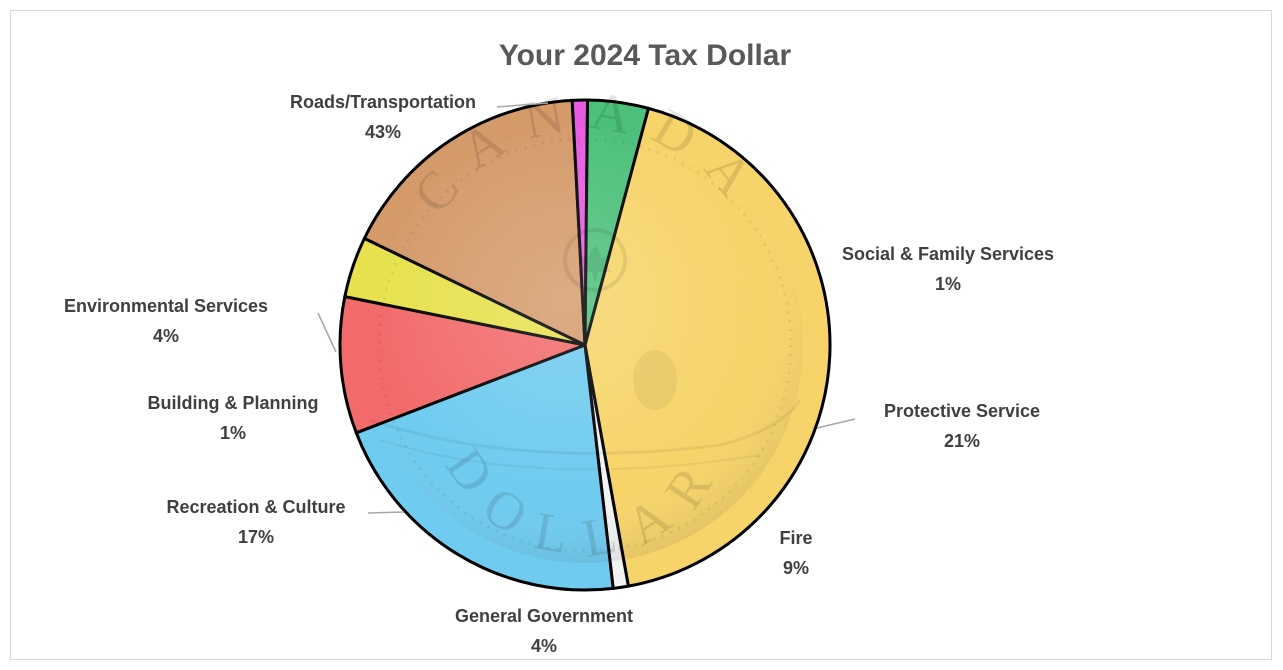  What do you see at coordinates (948, 269) in the screenshot?
I see `slice-label-social-and-family-services: Social & Family Services 1%` at bounding box center [948, 269].